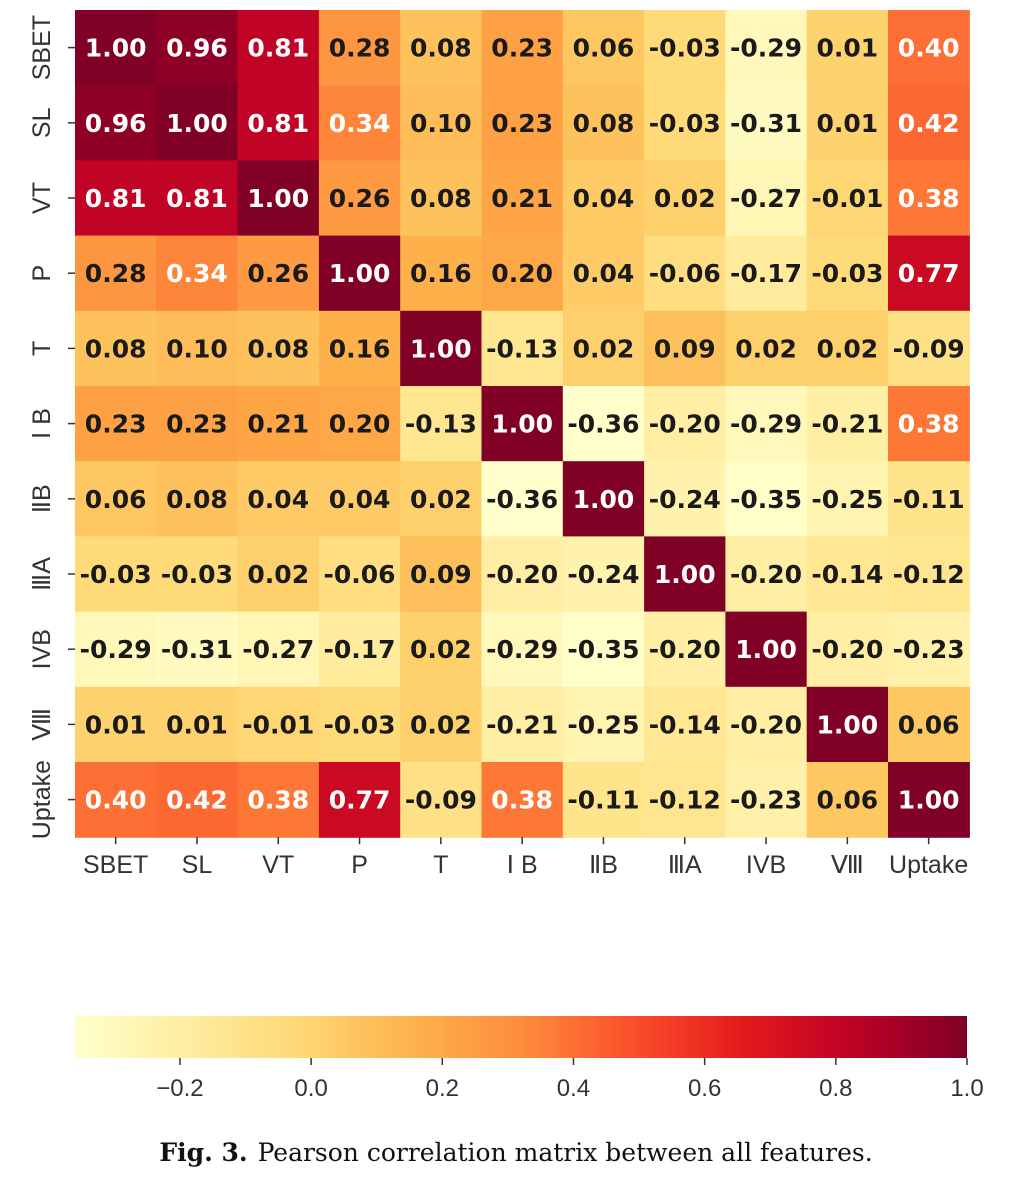 The height and width of the screenshot is (1197, 1032). Describe the element at coordinates (278, 800) in the screenshot. I see `heatmap-cell-r10-c2` at that location.